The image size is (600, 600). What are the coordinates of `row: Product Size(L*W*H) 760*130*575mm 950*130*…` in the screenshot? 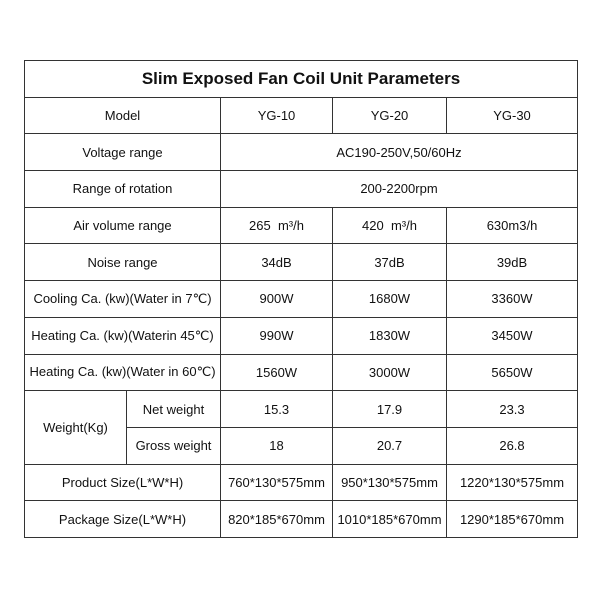 It's located at (301, 482).